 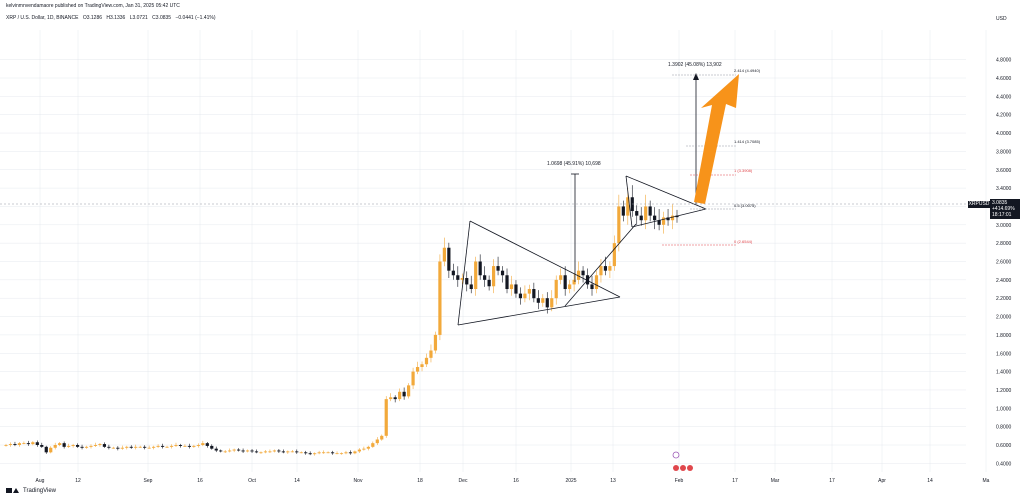 What do you see at coordinates (666, 192) in the screenshot?
I see `triangle2-upper-line` at bounding box center [666, 192].